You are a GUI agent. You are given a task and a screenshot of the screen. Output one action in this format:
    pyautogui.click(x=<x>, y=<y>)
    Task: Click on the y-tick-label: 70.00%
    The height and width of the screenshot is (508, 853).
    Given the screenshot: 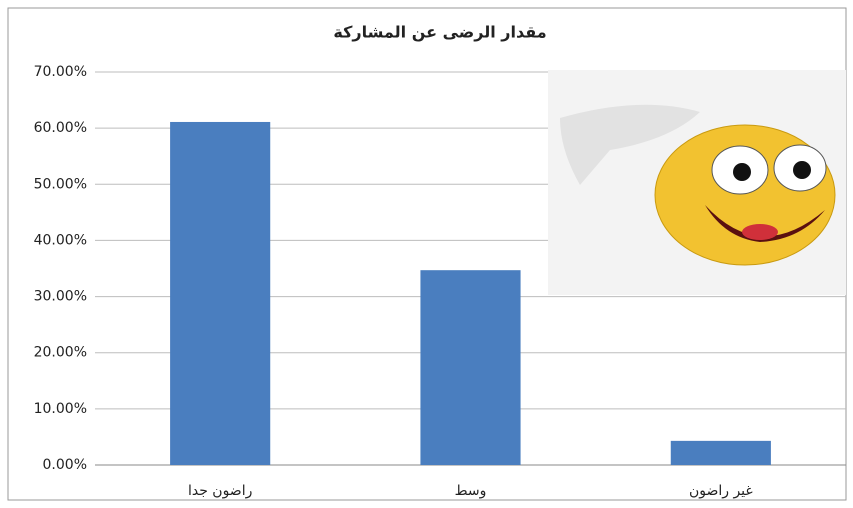 What is the action you would take?
    pyautogui.click(x=60, y=72)
    